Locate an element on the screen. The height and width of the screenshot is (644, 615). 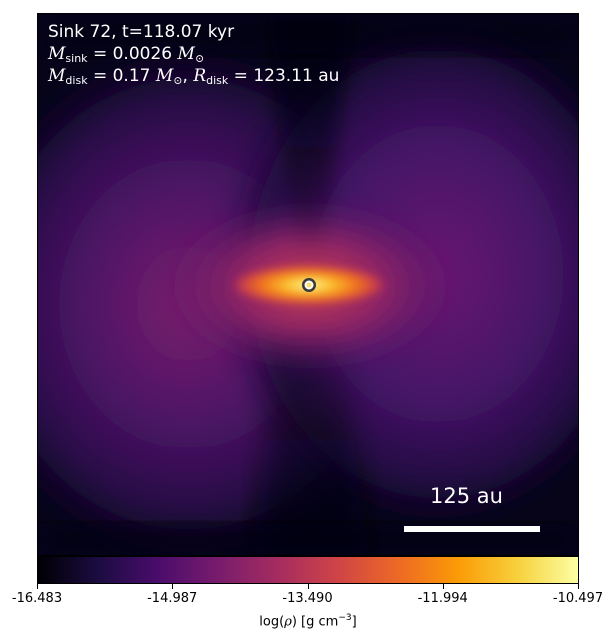
colorbar-label: log(ρ) [g cm−3] is located at coordinates (308, 621).